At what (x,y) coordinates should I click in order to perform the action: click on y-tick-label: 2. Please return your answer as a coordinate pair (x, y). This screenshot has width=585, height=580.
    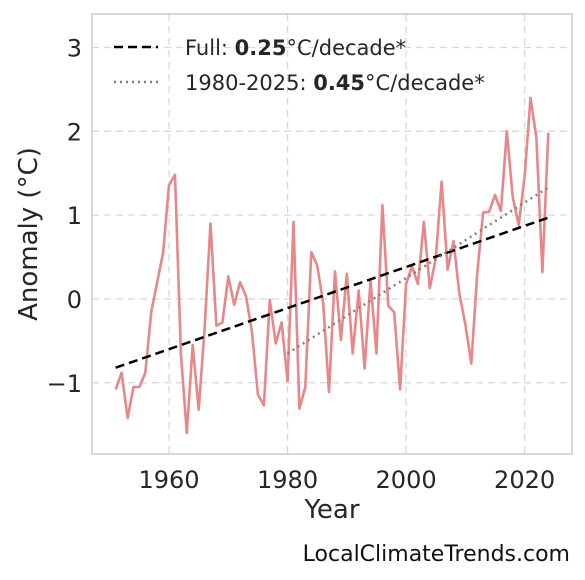
    Looking at the image, I should click on (74, 132).